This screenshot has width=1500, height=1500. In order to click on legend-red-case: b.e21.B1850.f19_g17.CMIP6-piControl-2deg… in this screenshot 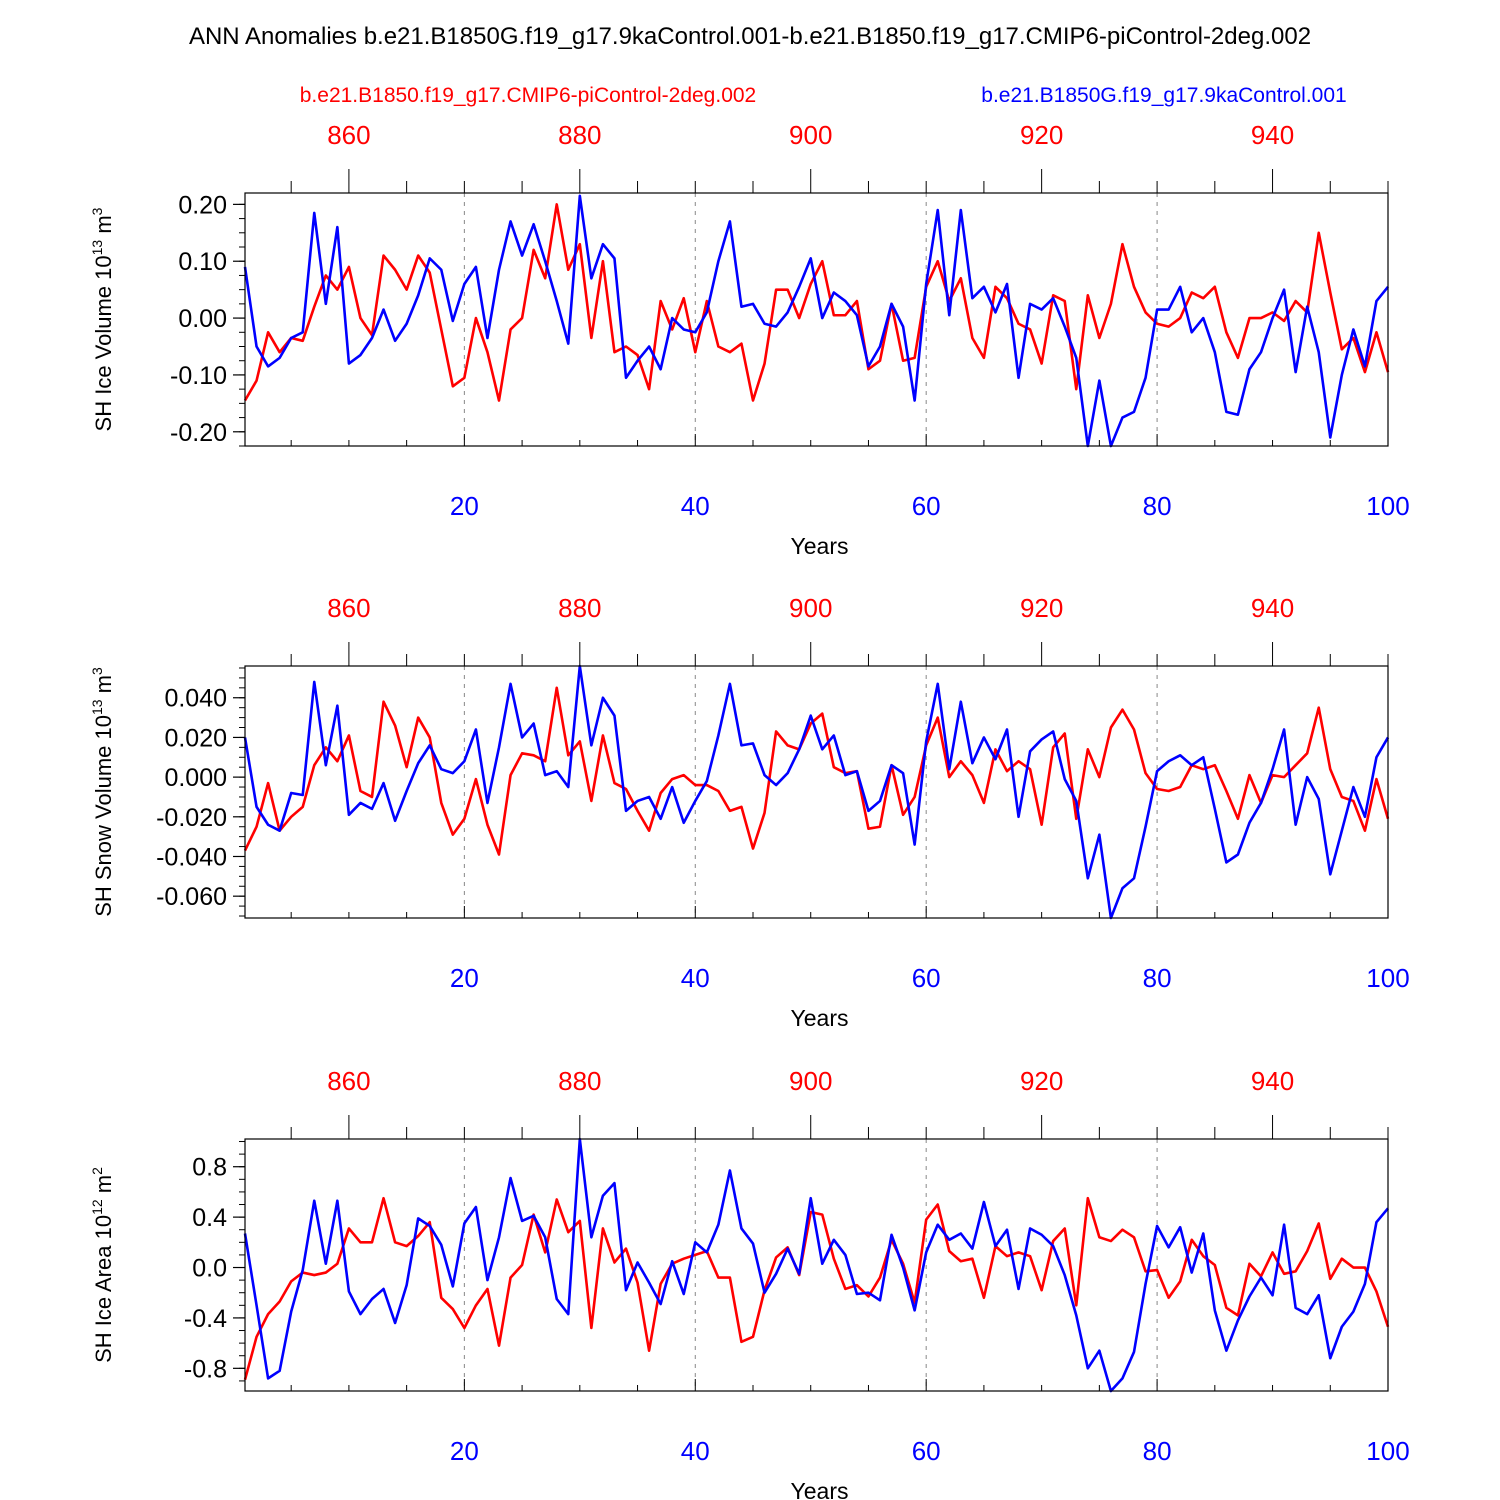, I will do `click(528, 95)`.